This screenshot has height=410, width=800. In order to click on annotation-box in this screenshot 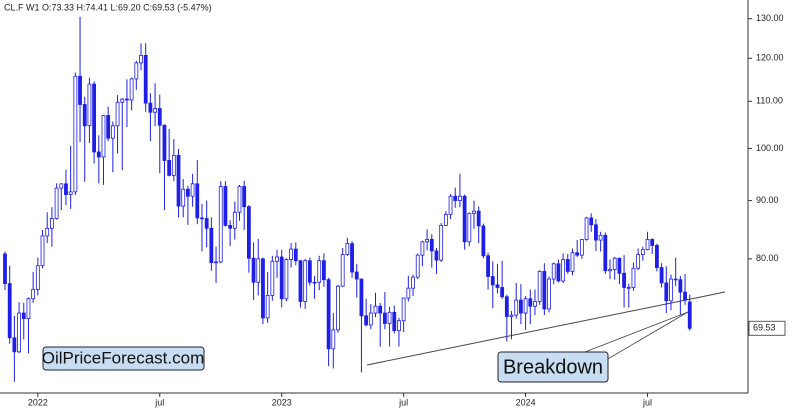, I will do `click(553, 367)`.